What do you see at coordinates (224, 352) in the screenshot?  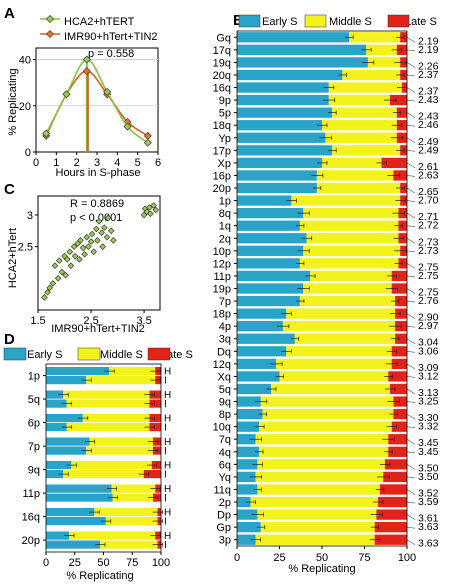 I see `panel-b-category-label: Dq` at bounding box center [224, 352].